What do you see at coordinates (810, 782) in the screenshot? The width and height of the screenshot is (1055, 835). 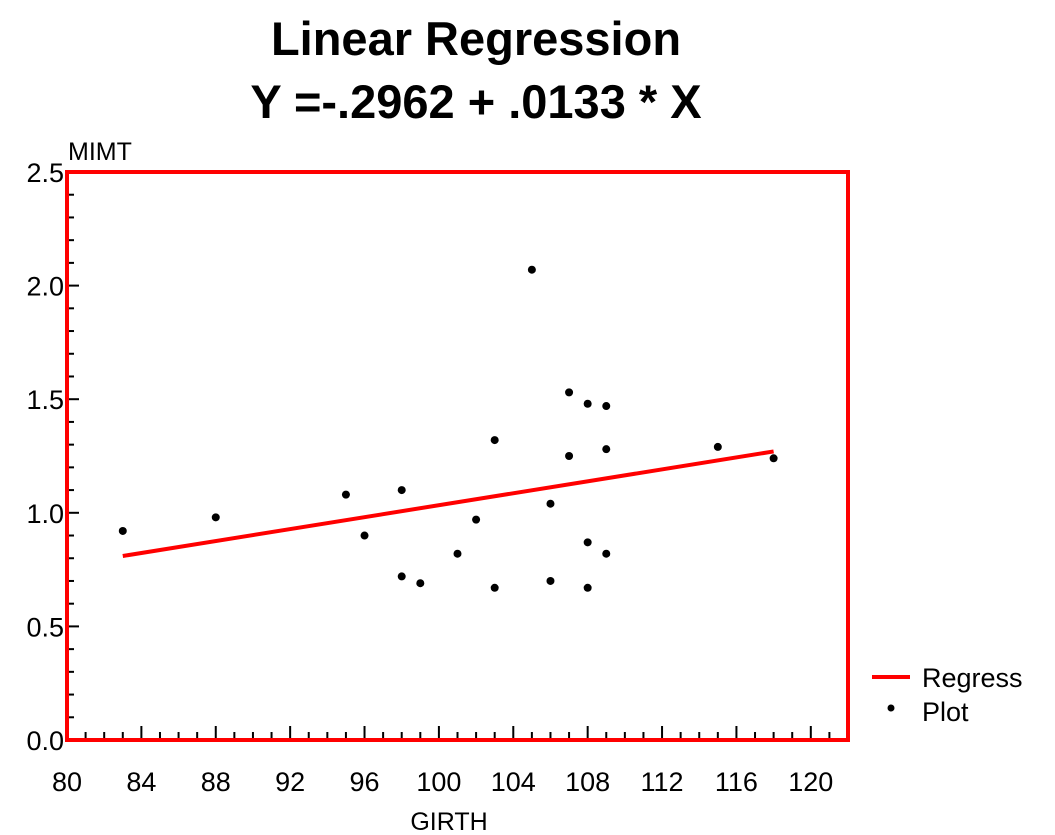 I see `x-tick-label: 120` at bounding box center [810, 782].